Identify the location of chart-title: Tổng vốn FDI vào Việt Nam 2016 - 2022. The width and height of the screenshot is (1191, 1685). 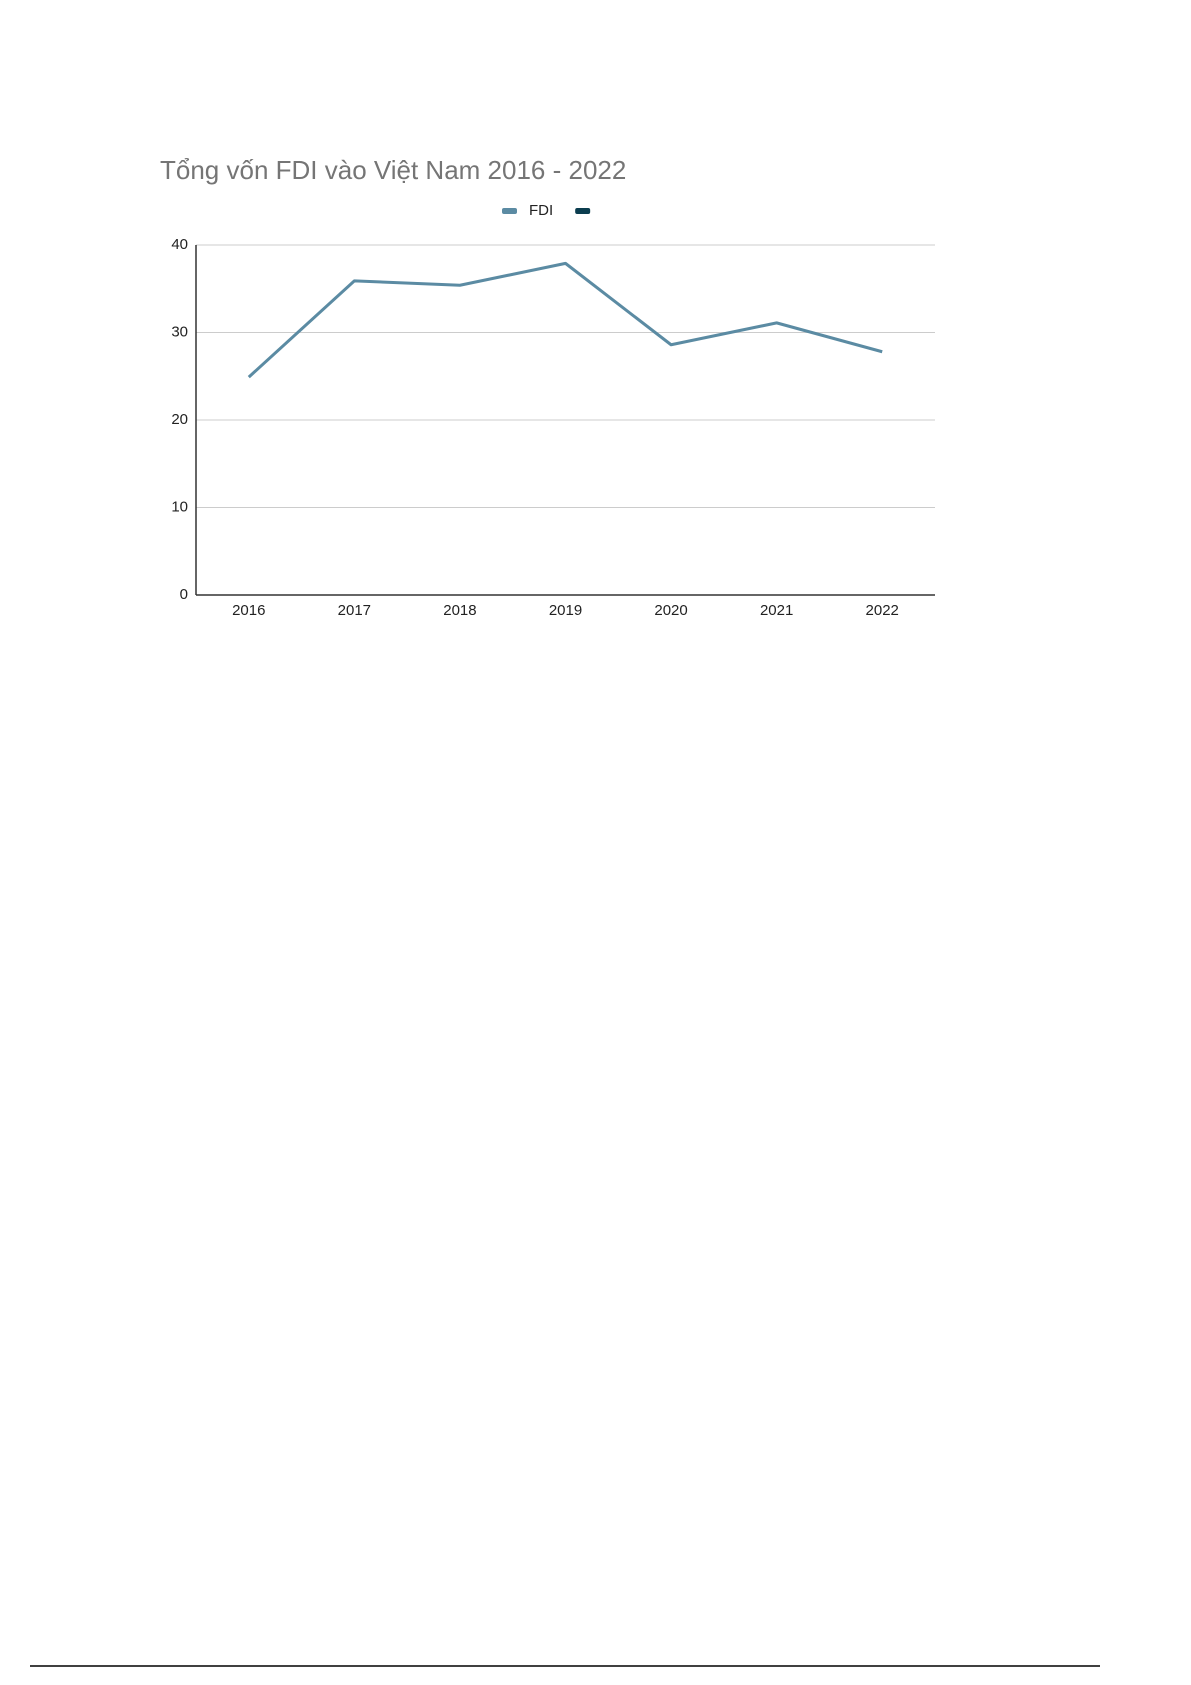
(393, 170).